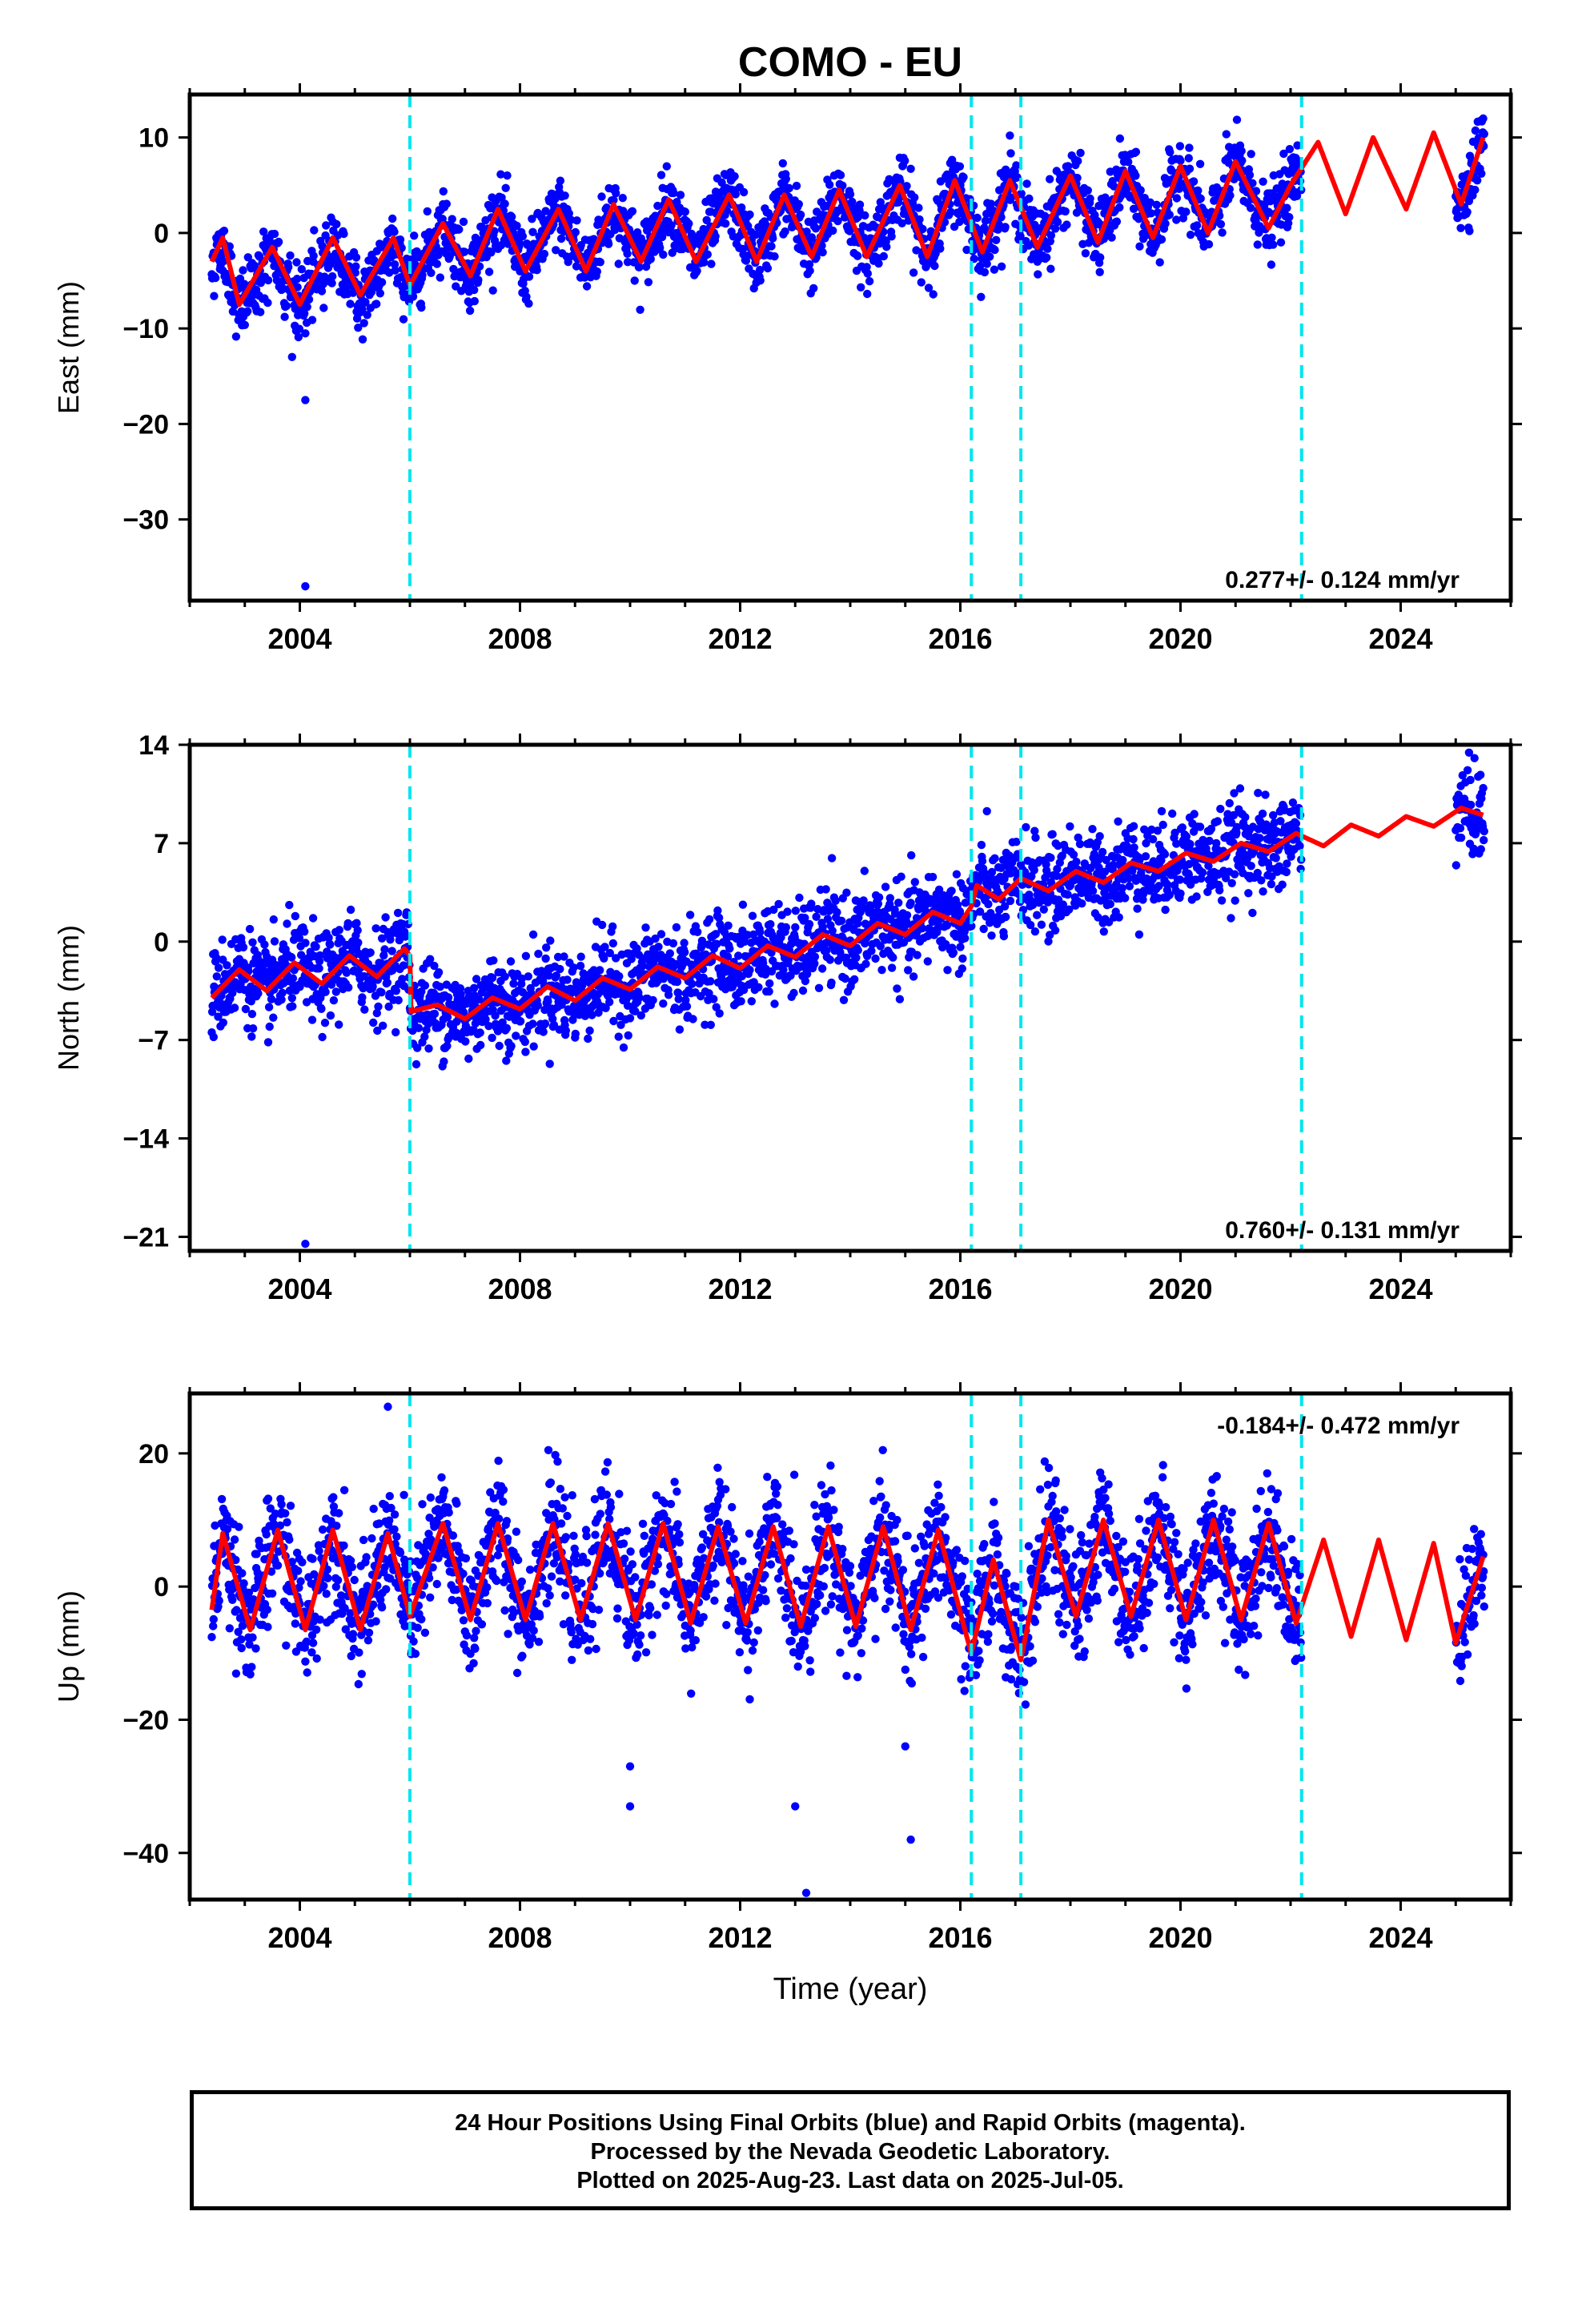 This screenshot has height=2324, width=1582. What do you see at coordinates (960, 638) in the screenshot?
I see `x-tick-label: 2016` at bounding box center [960, 638].